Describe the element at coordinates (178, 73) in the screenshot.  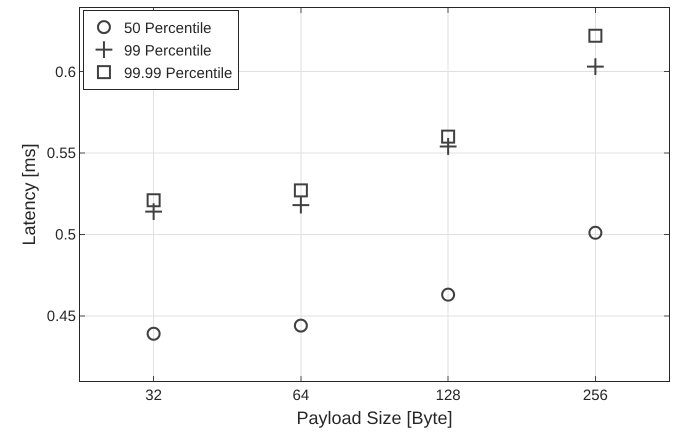
I see `legend-label: 99.99 Percentile` at that location.